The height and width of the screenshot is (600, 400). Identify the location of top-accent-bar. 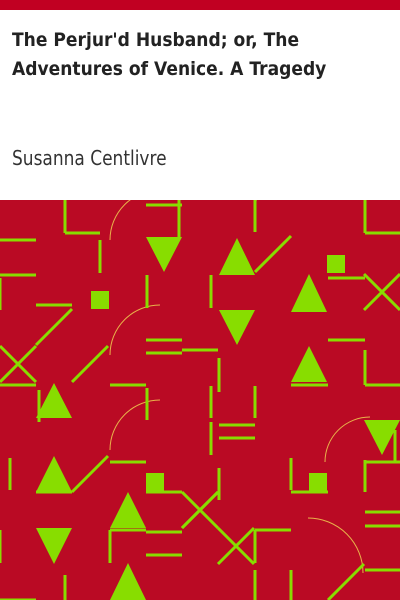
(200, 5).